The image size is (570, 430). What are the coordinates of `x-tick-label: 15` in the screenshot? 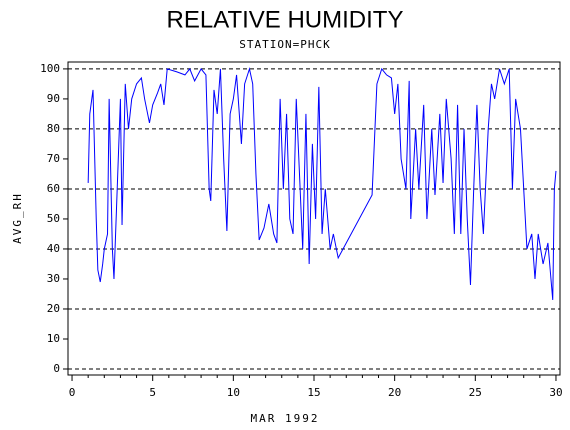 It's located at (313, 392).